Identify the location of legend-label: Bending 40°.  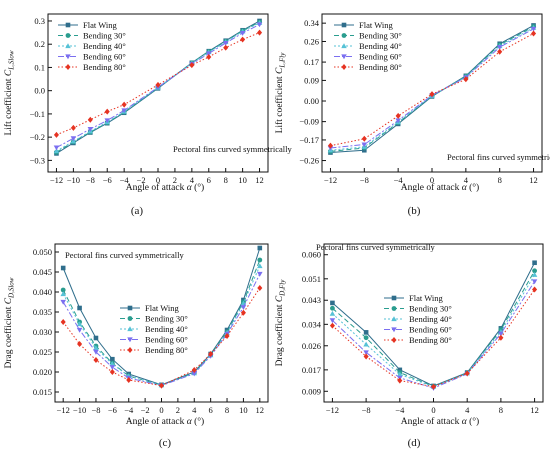
(104, 46).